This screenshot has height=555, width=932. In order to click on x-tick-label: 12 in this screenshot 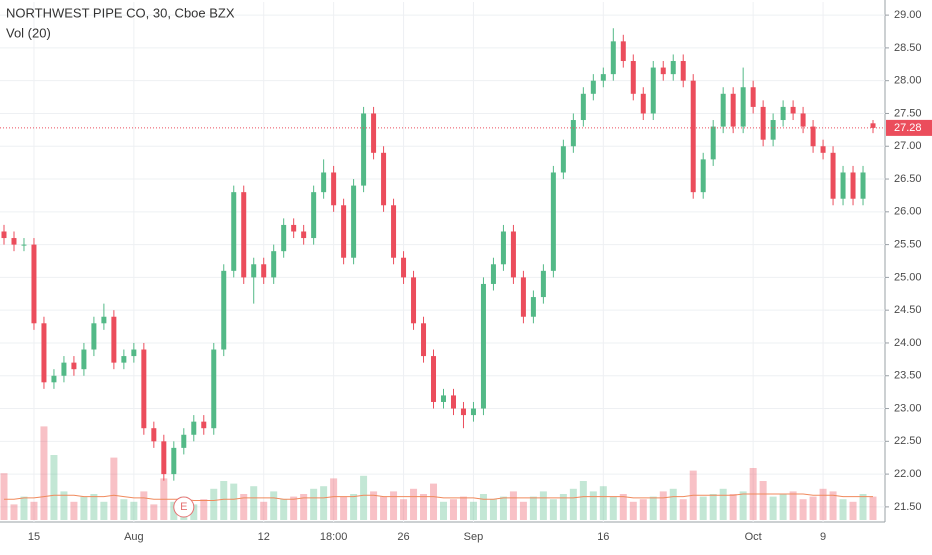, I will do `click(264, 537)`.